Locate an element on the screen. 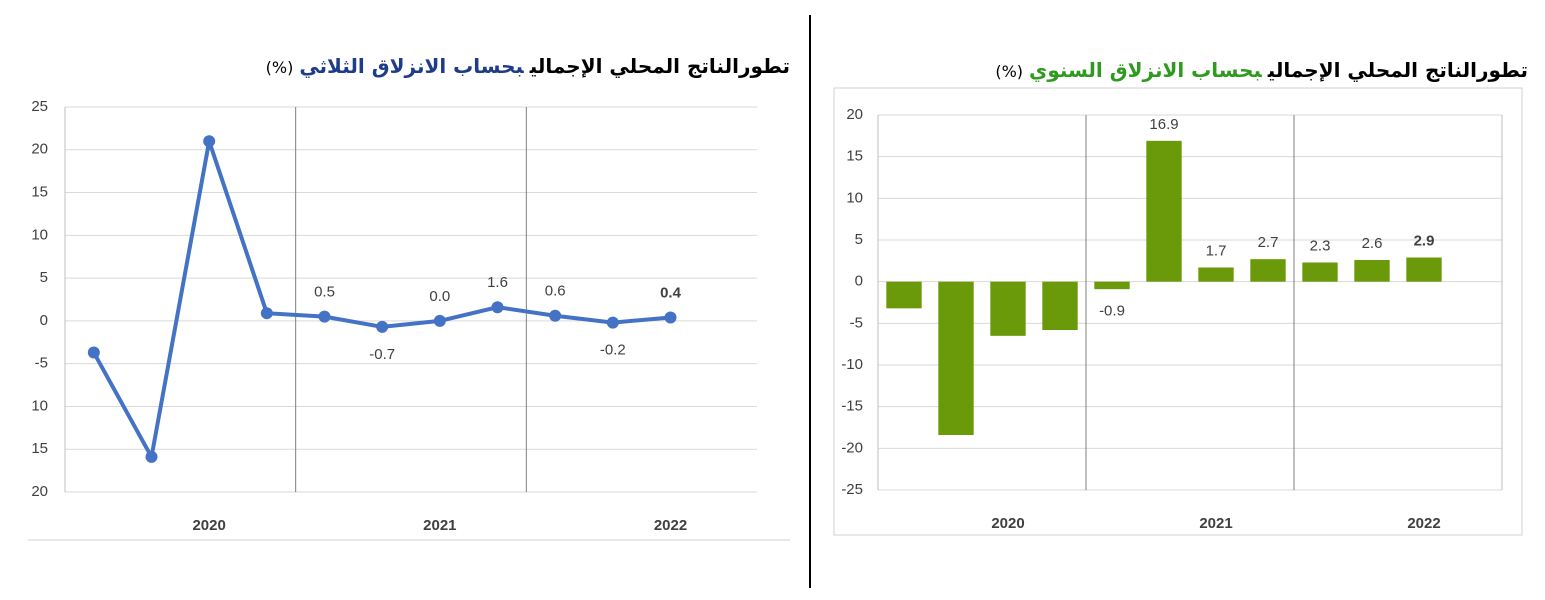 The width and height of the screenshot is (1545, 600). data-label: 2.7 is located at coordinates (1268, 242).